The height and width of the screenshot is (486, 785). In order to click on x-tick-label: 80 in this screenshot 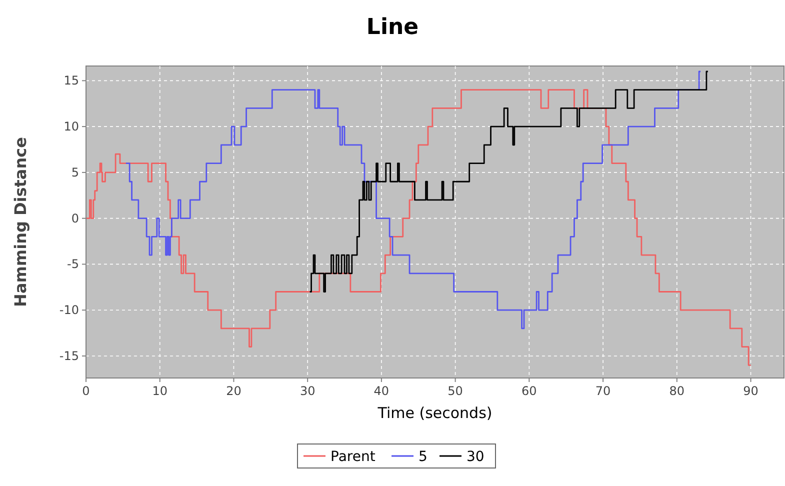, I will do `click(677, 391)`.